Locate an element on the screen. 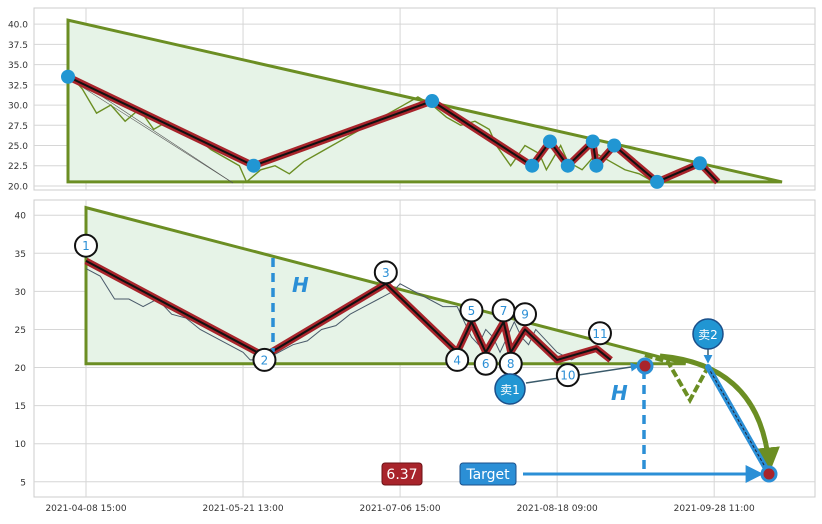  bottom-y-tick-label: 40 is located at coordinates (21, 217).